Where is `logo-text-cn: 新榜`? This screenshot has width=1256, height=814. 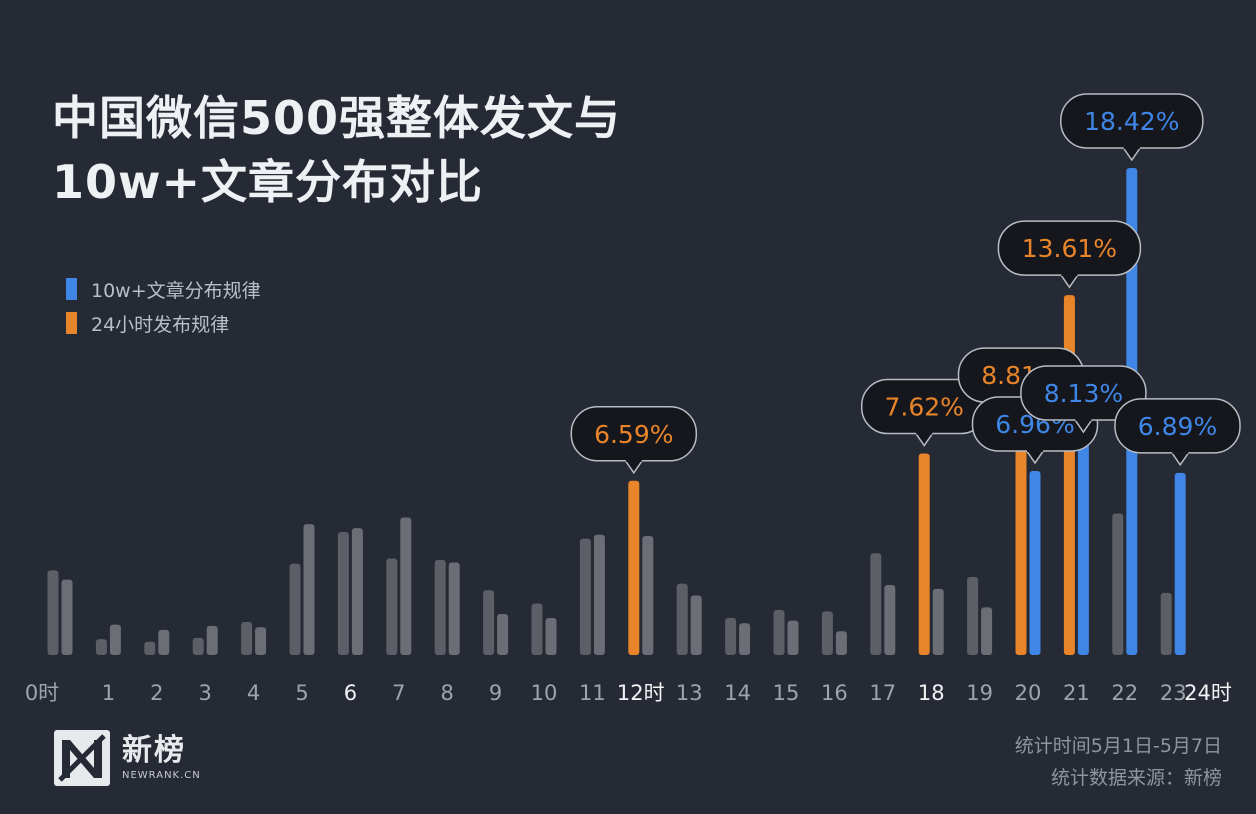 logo-text-cn: 新榜 is located at coordinates (154, 750).